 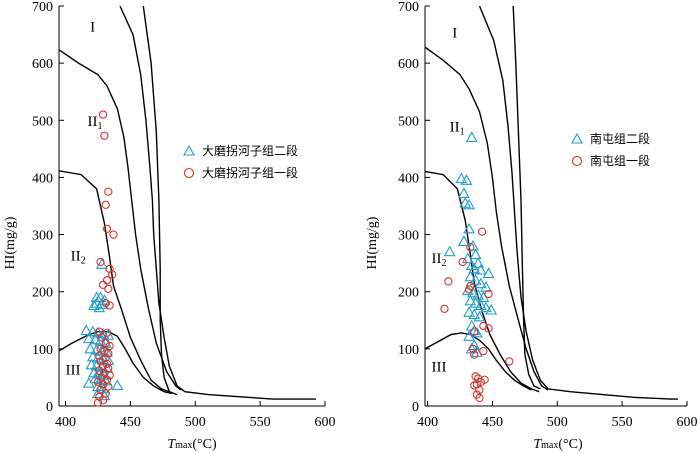 What do you see at coordinates (42, 236) in the screenshot?
I see `y-tick-label: 300` at bounding box center [42, 236].